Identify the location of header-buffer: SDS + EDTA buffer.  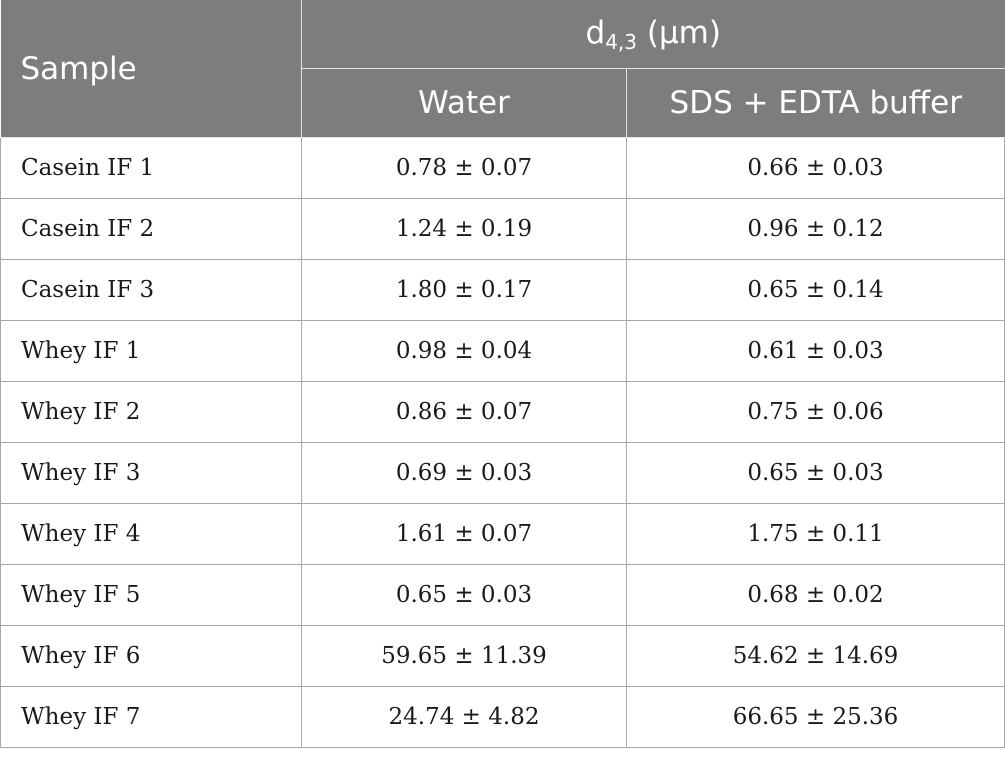
(815, 103).